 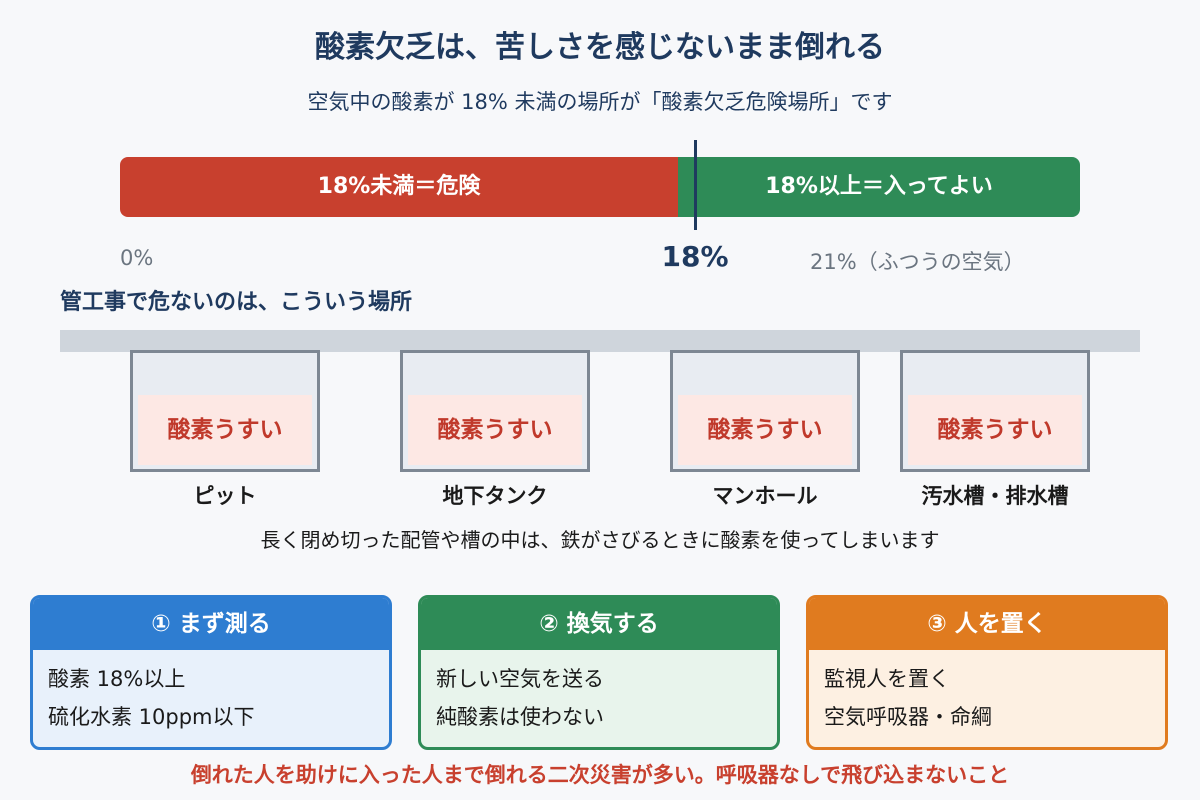 What do you see at coordinates (599, 624) in the screenshot?
I see `step-title: ② 換気する` at bounding box center [599, 624].